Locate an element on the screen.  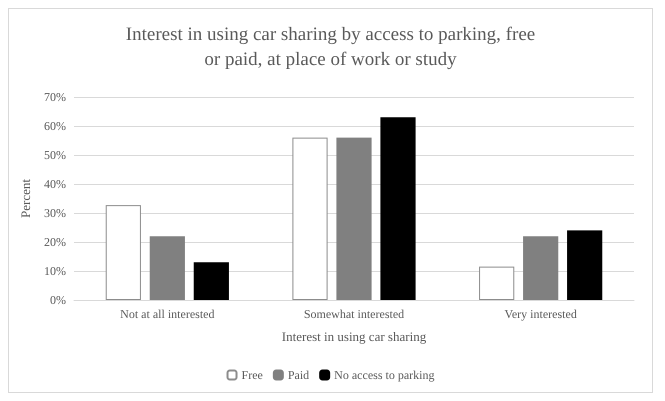
y-tick-label: 70% is located at coordinates (55, 97).